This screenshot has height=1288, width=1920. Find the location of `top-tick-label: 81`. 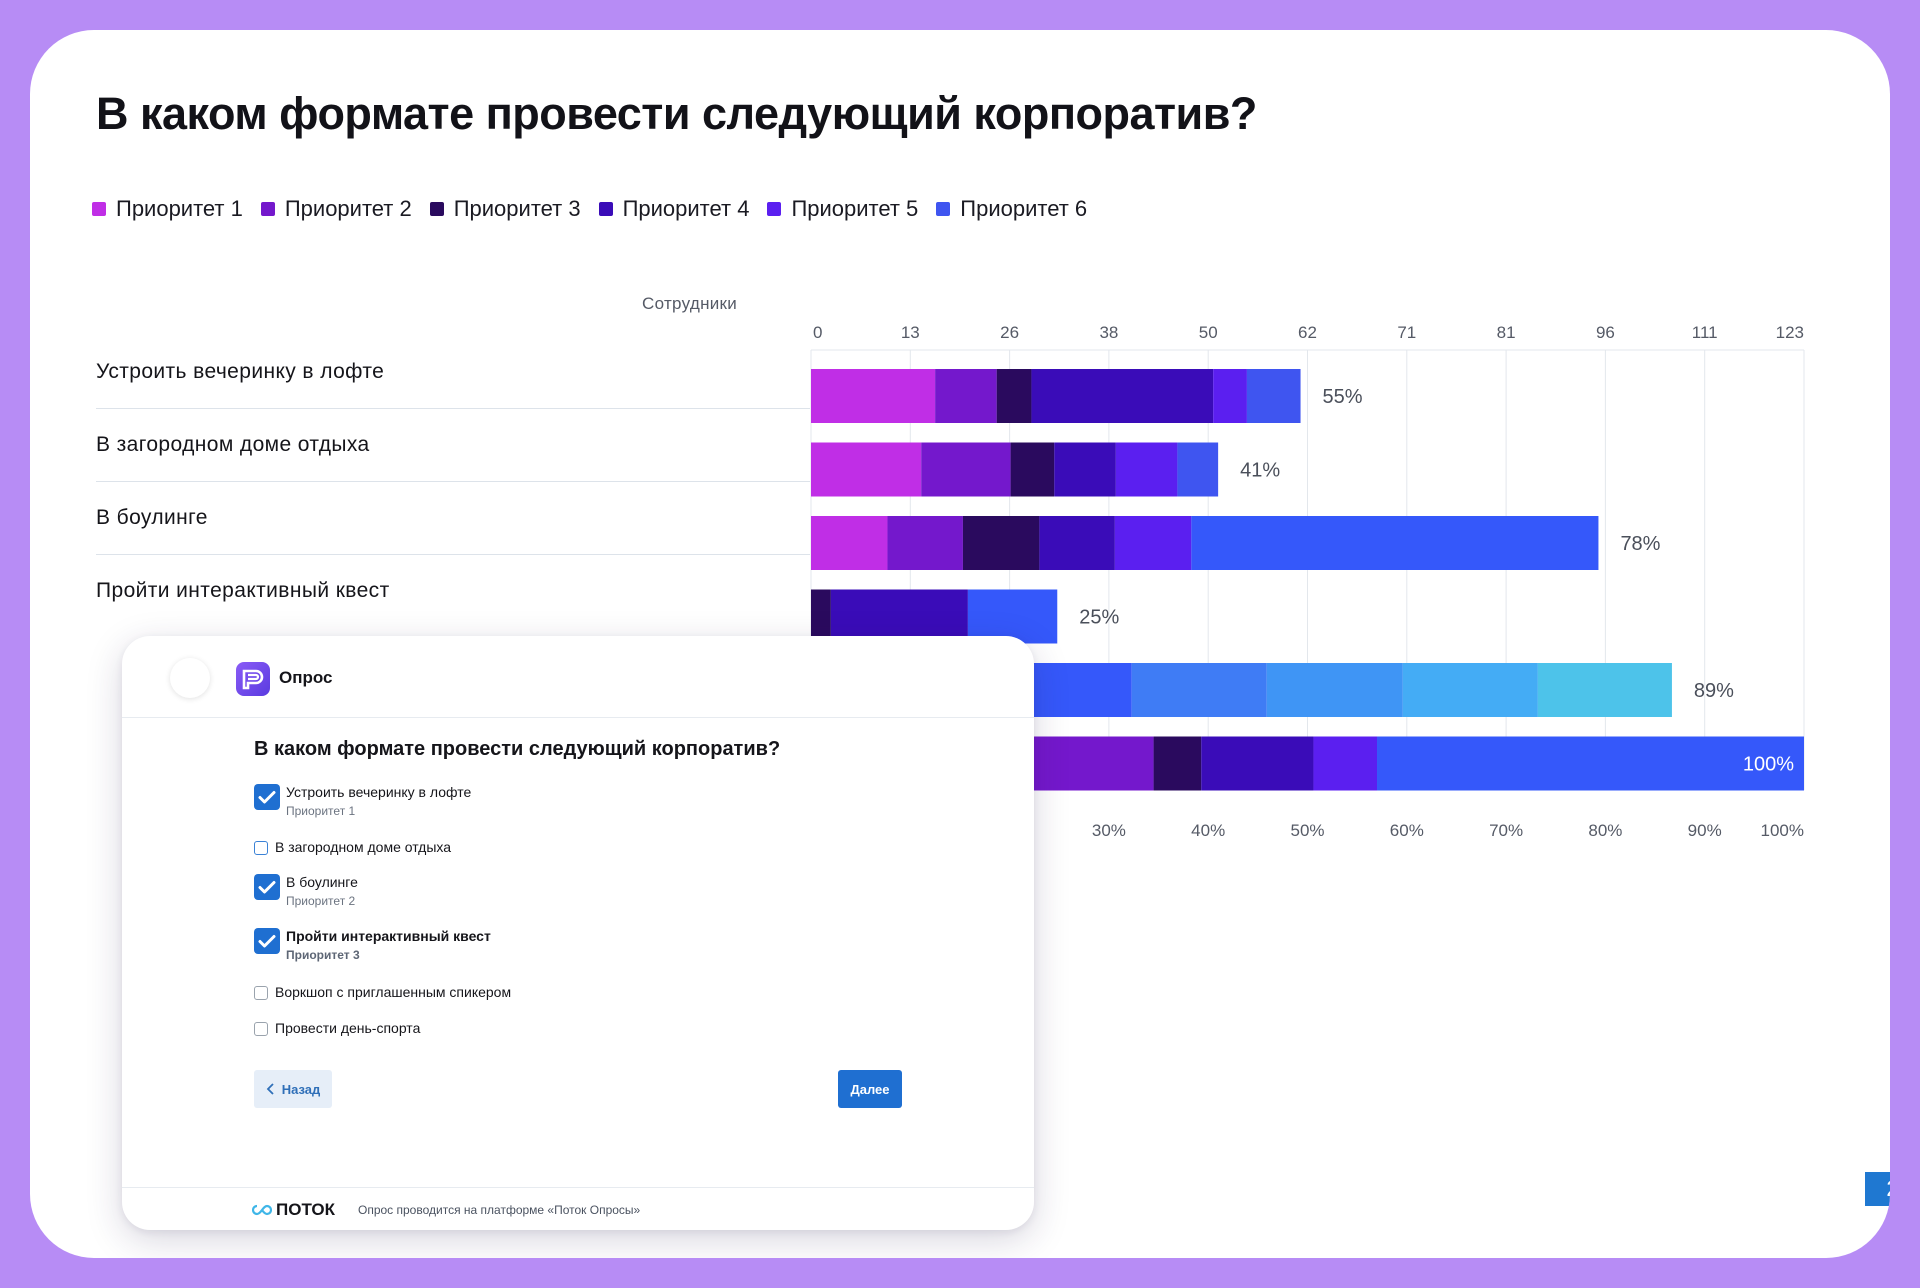

top-tick-label: 81 is located at coordinates (1506, 332).